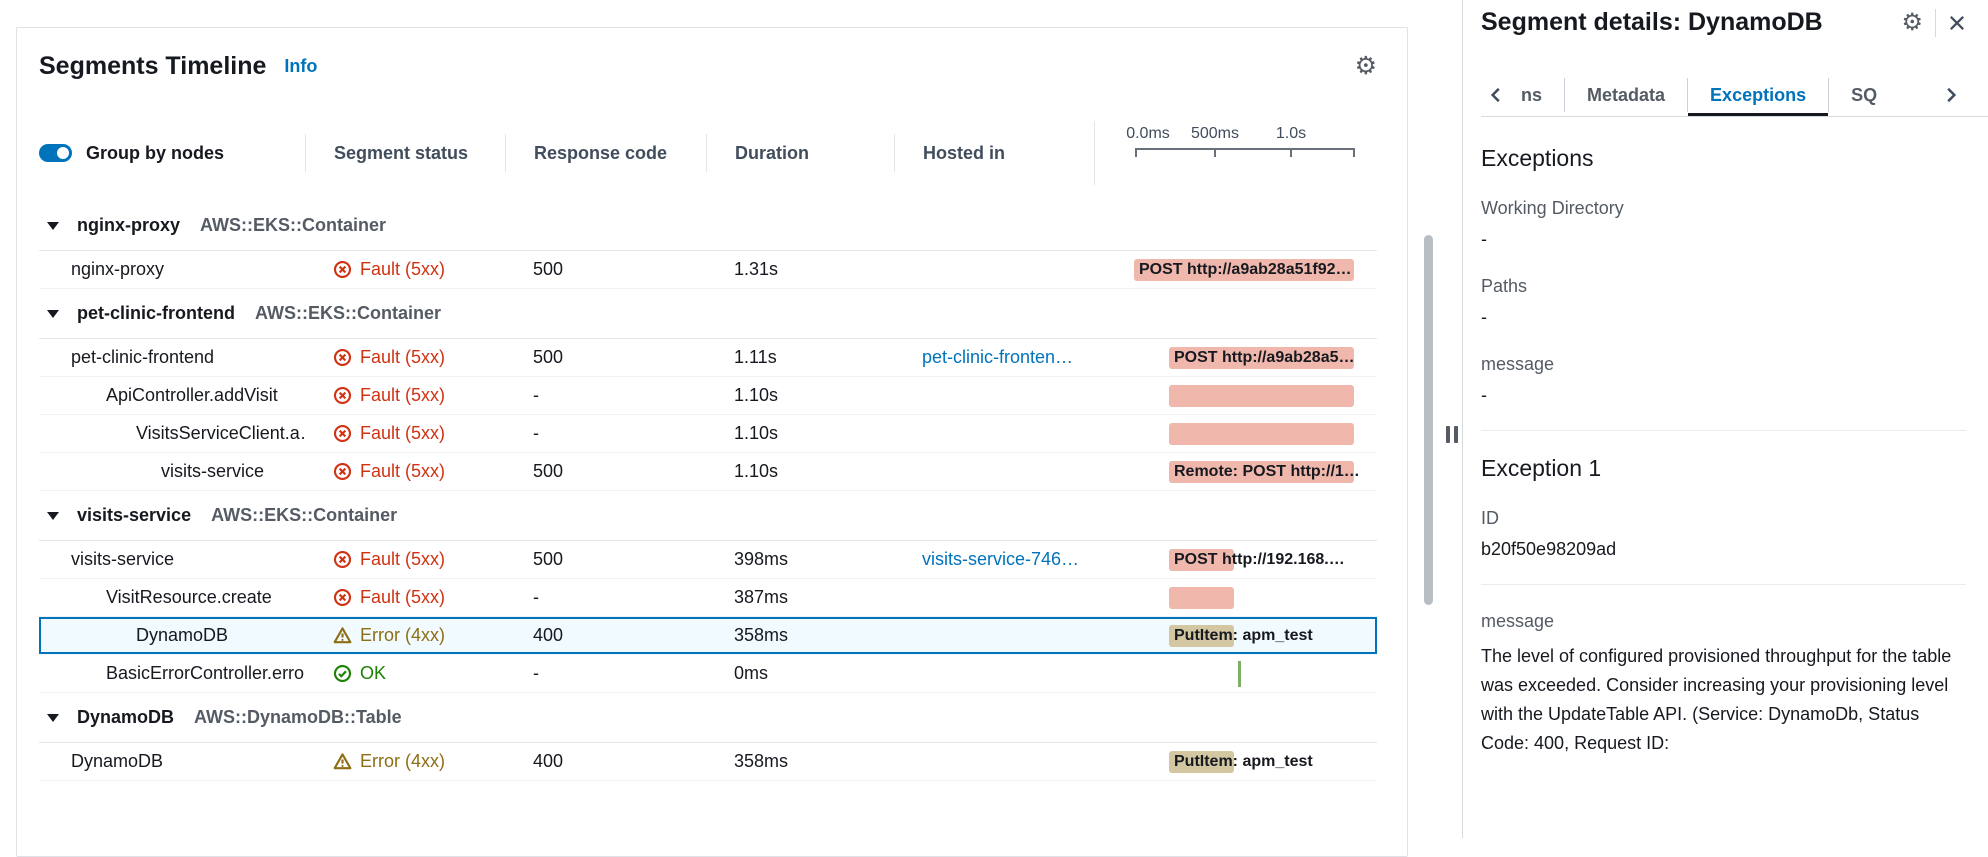  What do you see at coordinates (129, 225) in the screenshot?
I see `group-name: nginx-proxy` at bounding box center [129, 225].